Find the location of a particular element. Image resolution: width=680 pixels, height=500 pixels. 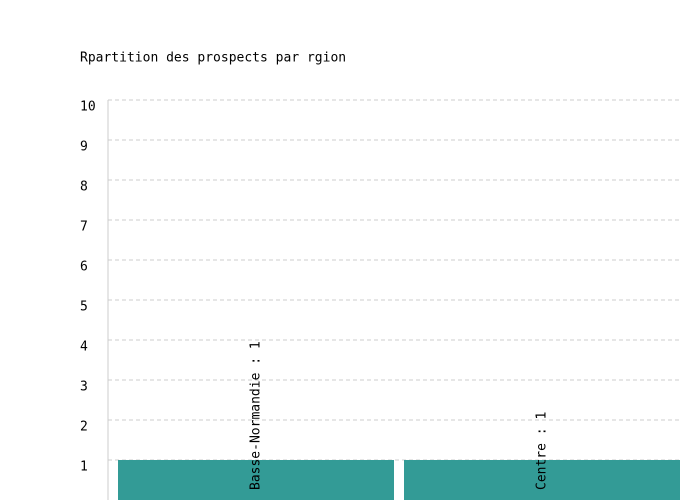

chart-title: Rpartition des prospects par rgion is located at coordinates (213, 58).